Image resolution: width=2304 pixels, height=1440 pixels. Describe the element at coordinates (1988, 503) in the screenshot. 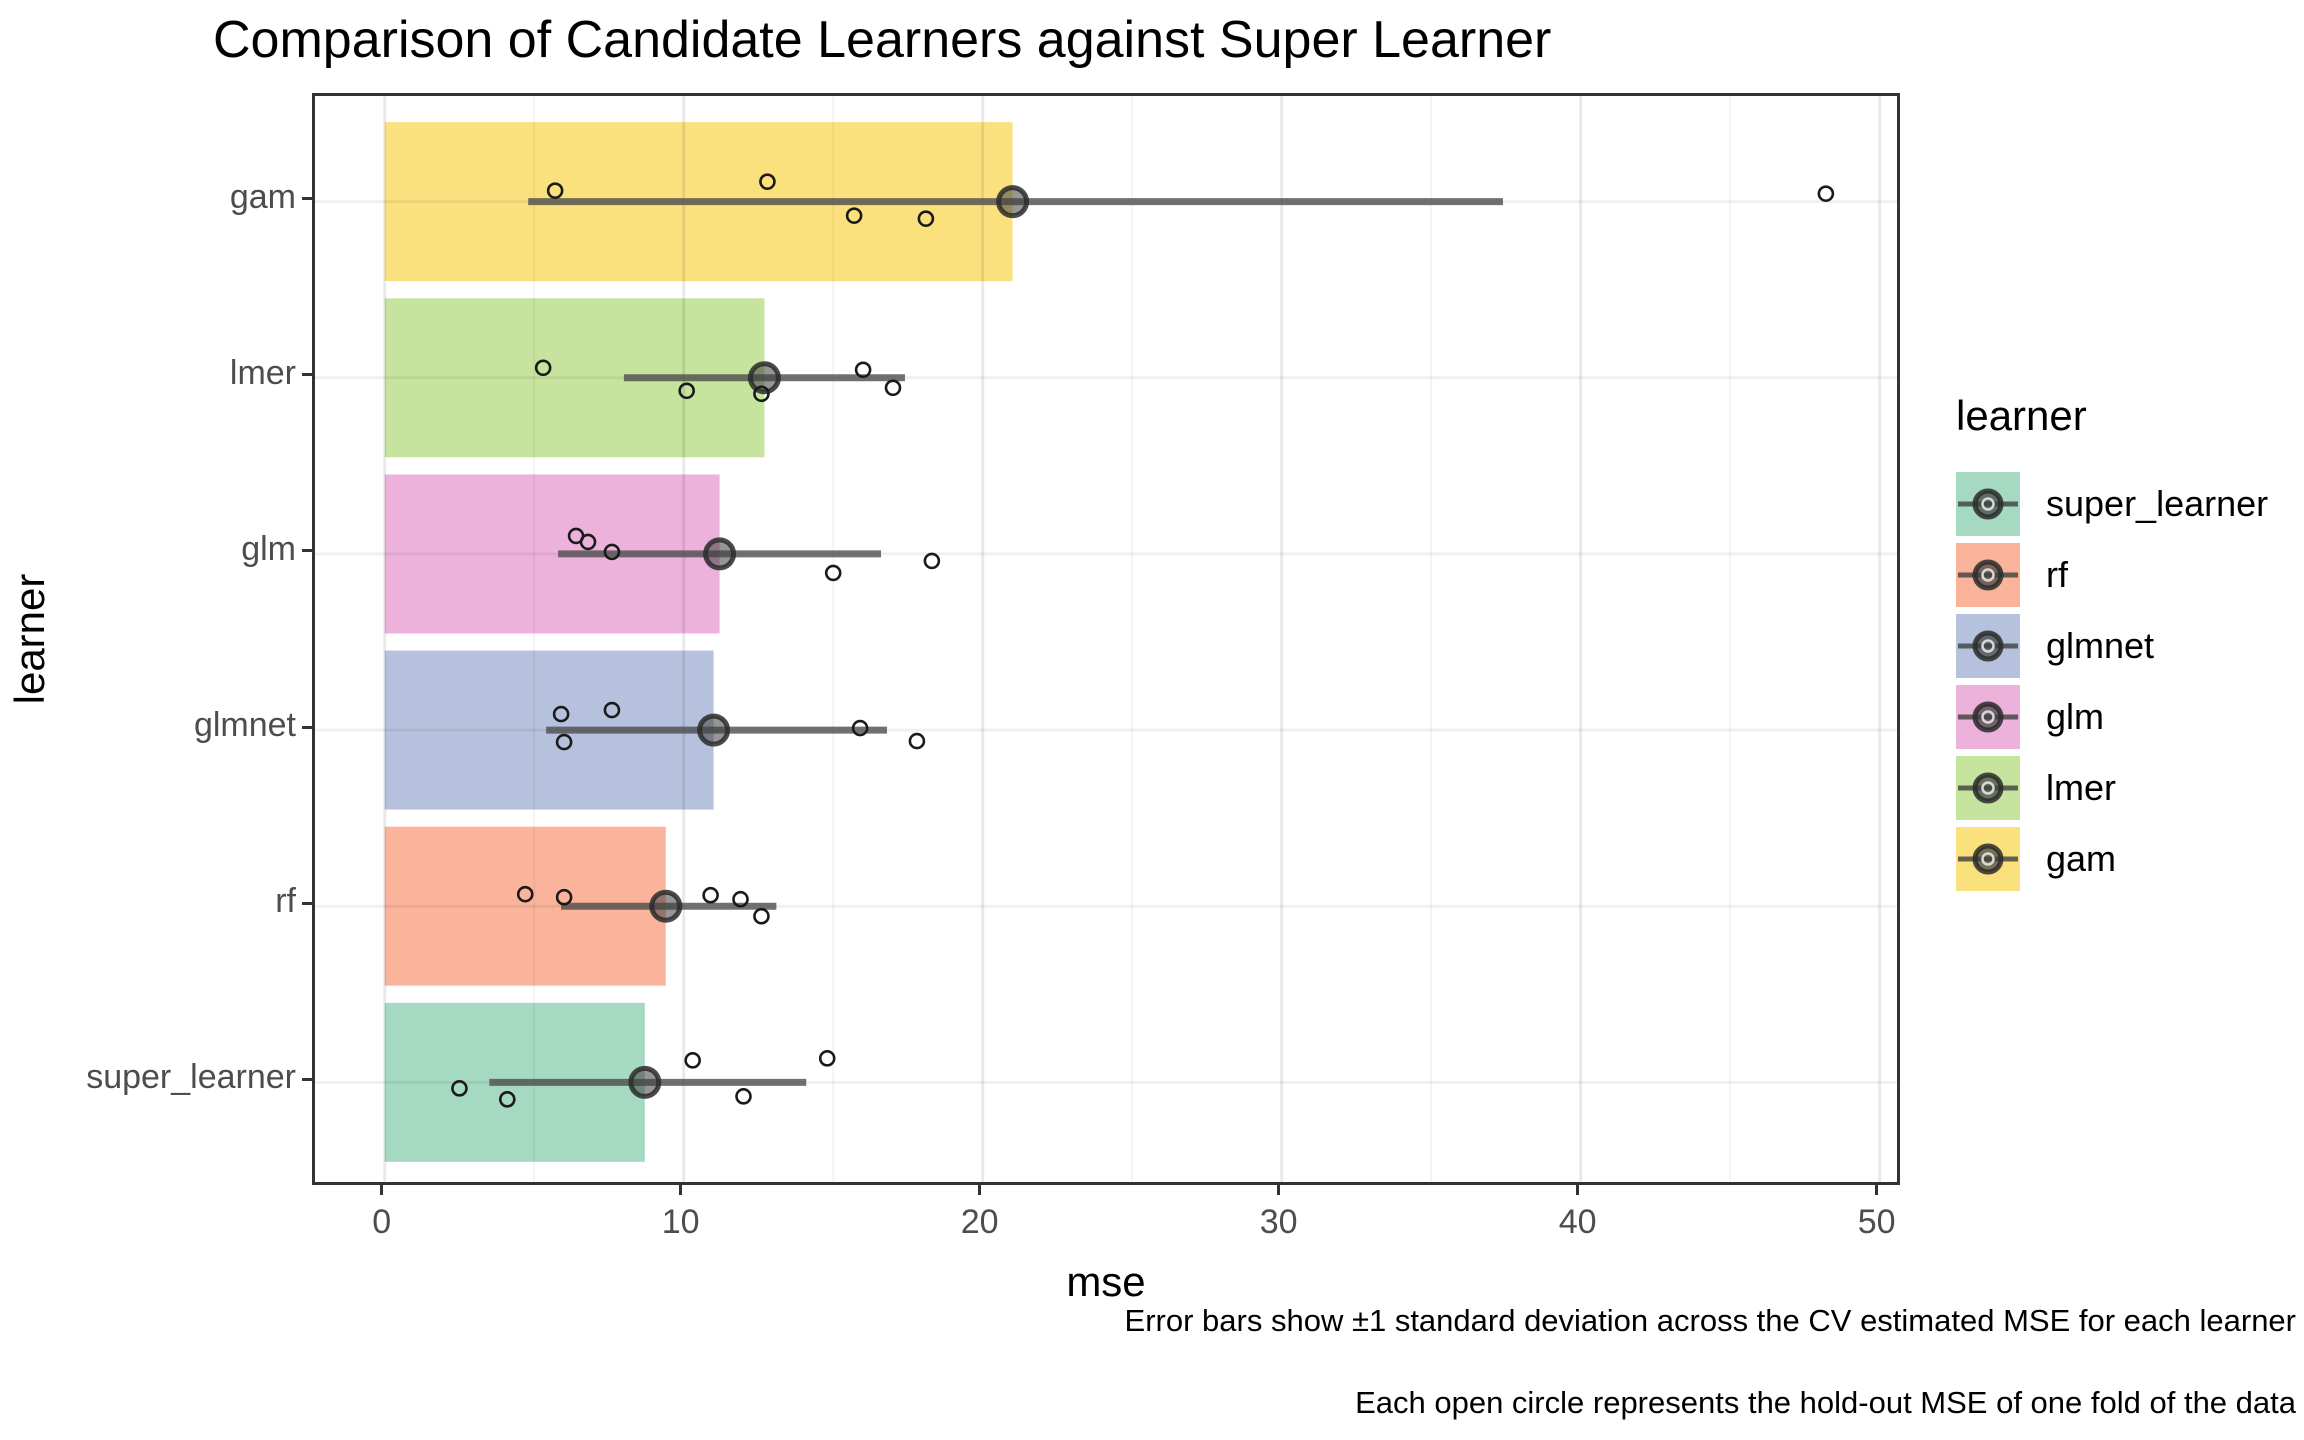

I see `legend-key-super_learner` at that location.